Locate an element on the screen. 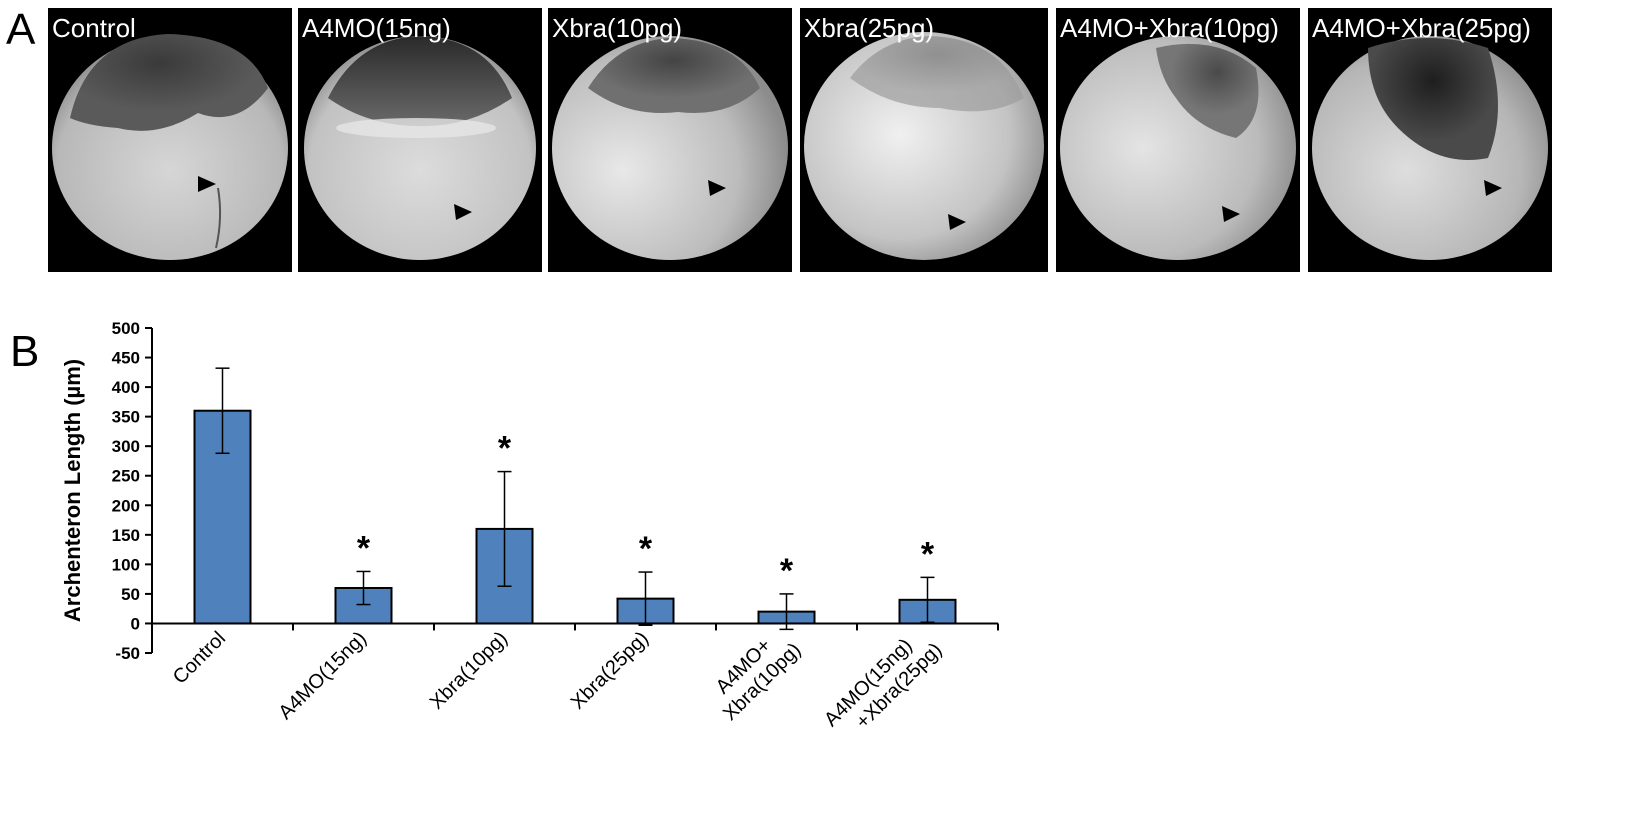 The image size is (1648, 836). bars is located at coordinates (575, 517).